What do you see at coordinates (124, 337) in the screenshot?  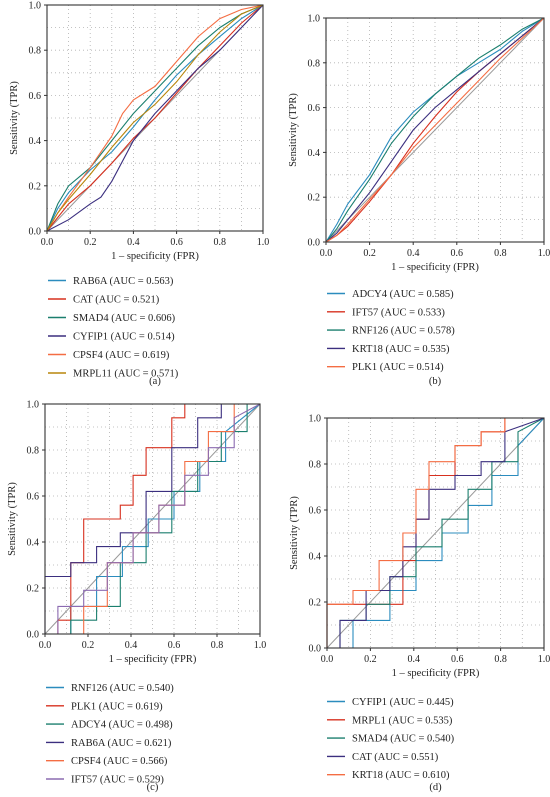 I see `legend-entry: CYFIP1 (AUC = 0.514)` at bounding box center [124, 337].